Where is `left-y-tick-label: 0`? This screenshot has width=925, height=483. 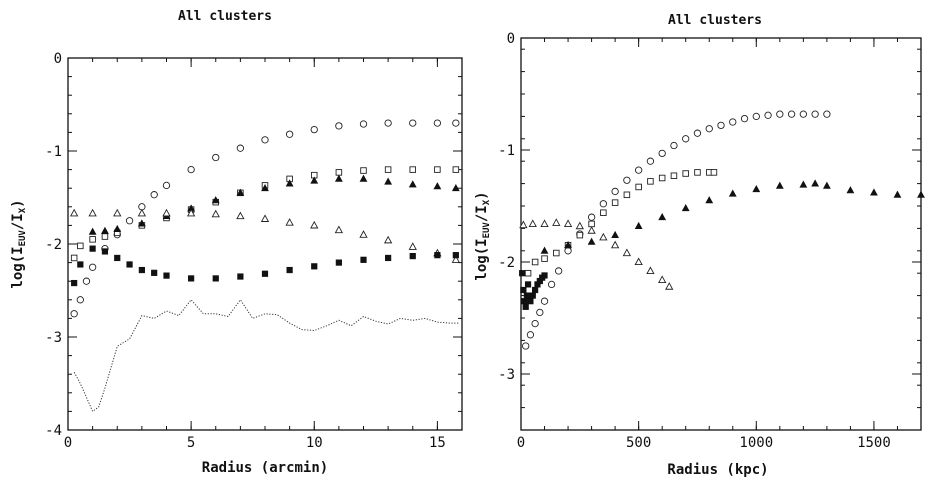
left-y-tick-label: 0 is located at coordinates (58, 59).